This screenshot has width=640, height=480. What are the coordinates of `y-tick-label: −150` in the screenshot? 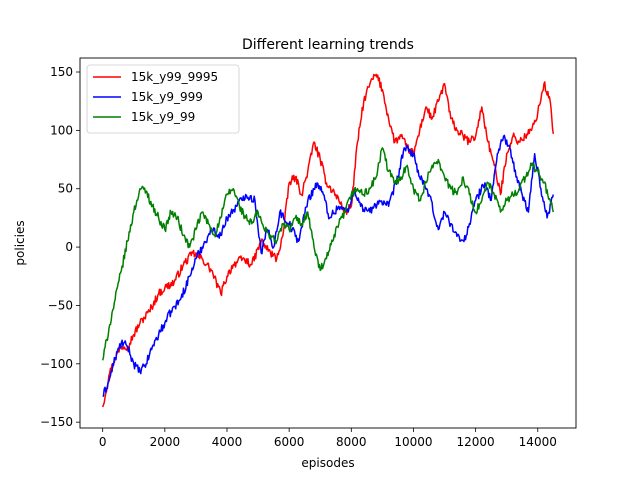 It's located at (56, 422).